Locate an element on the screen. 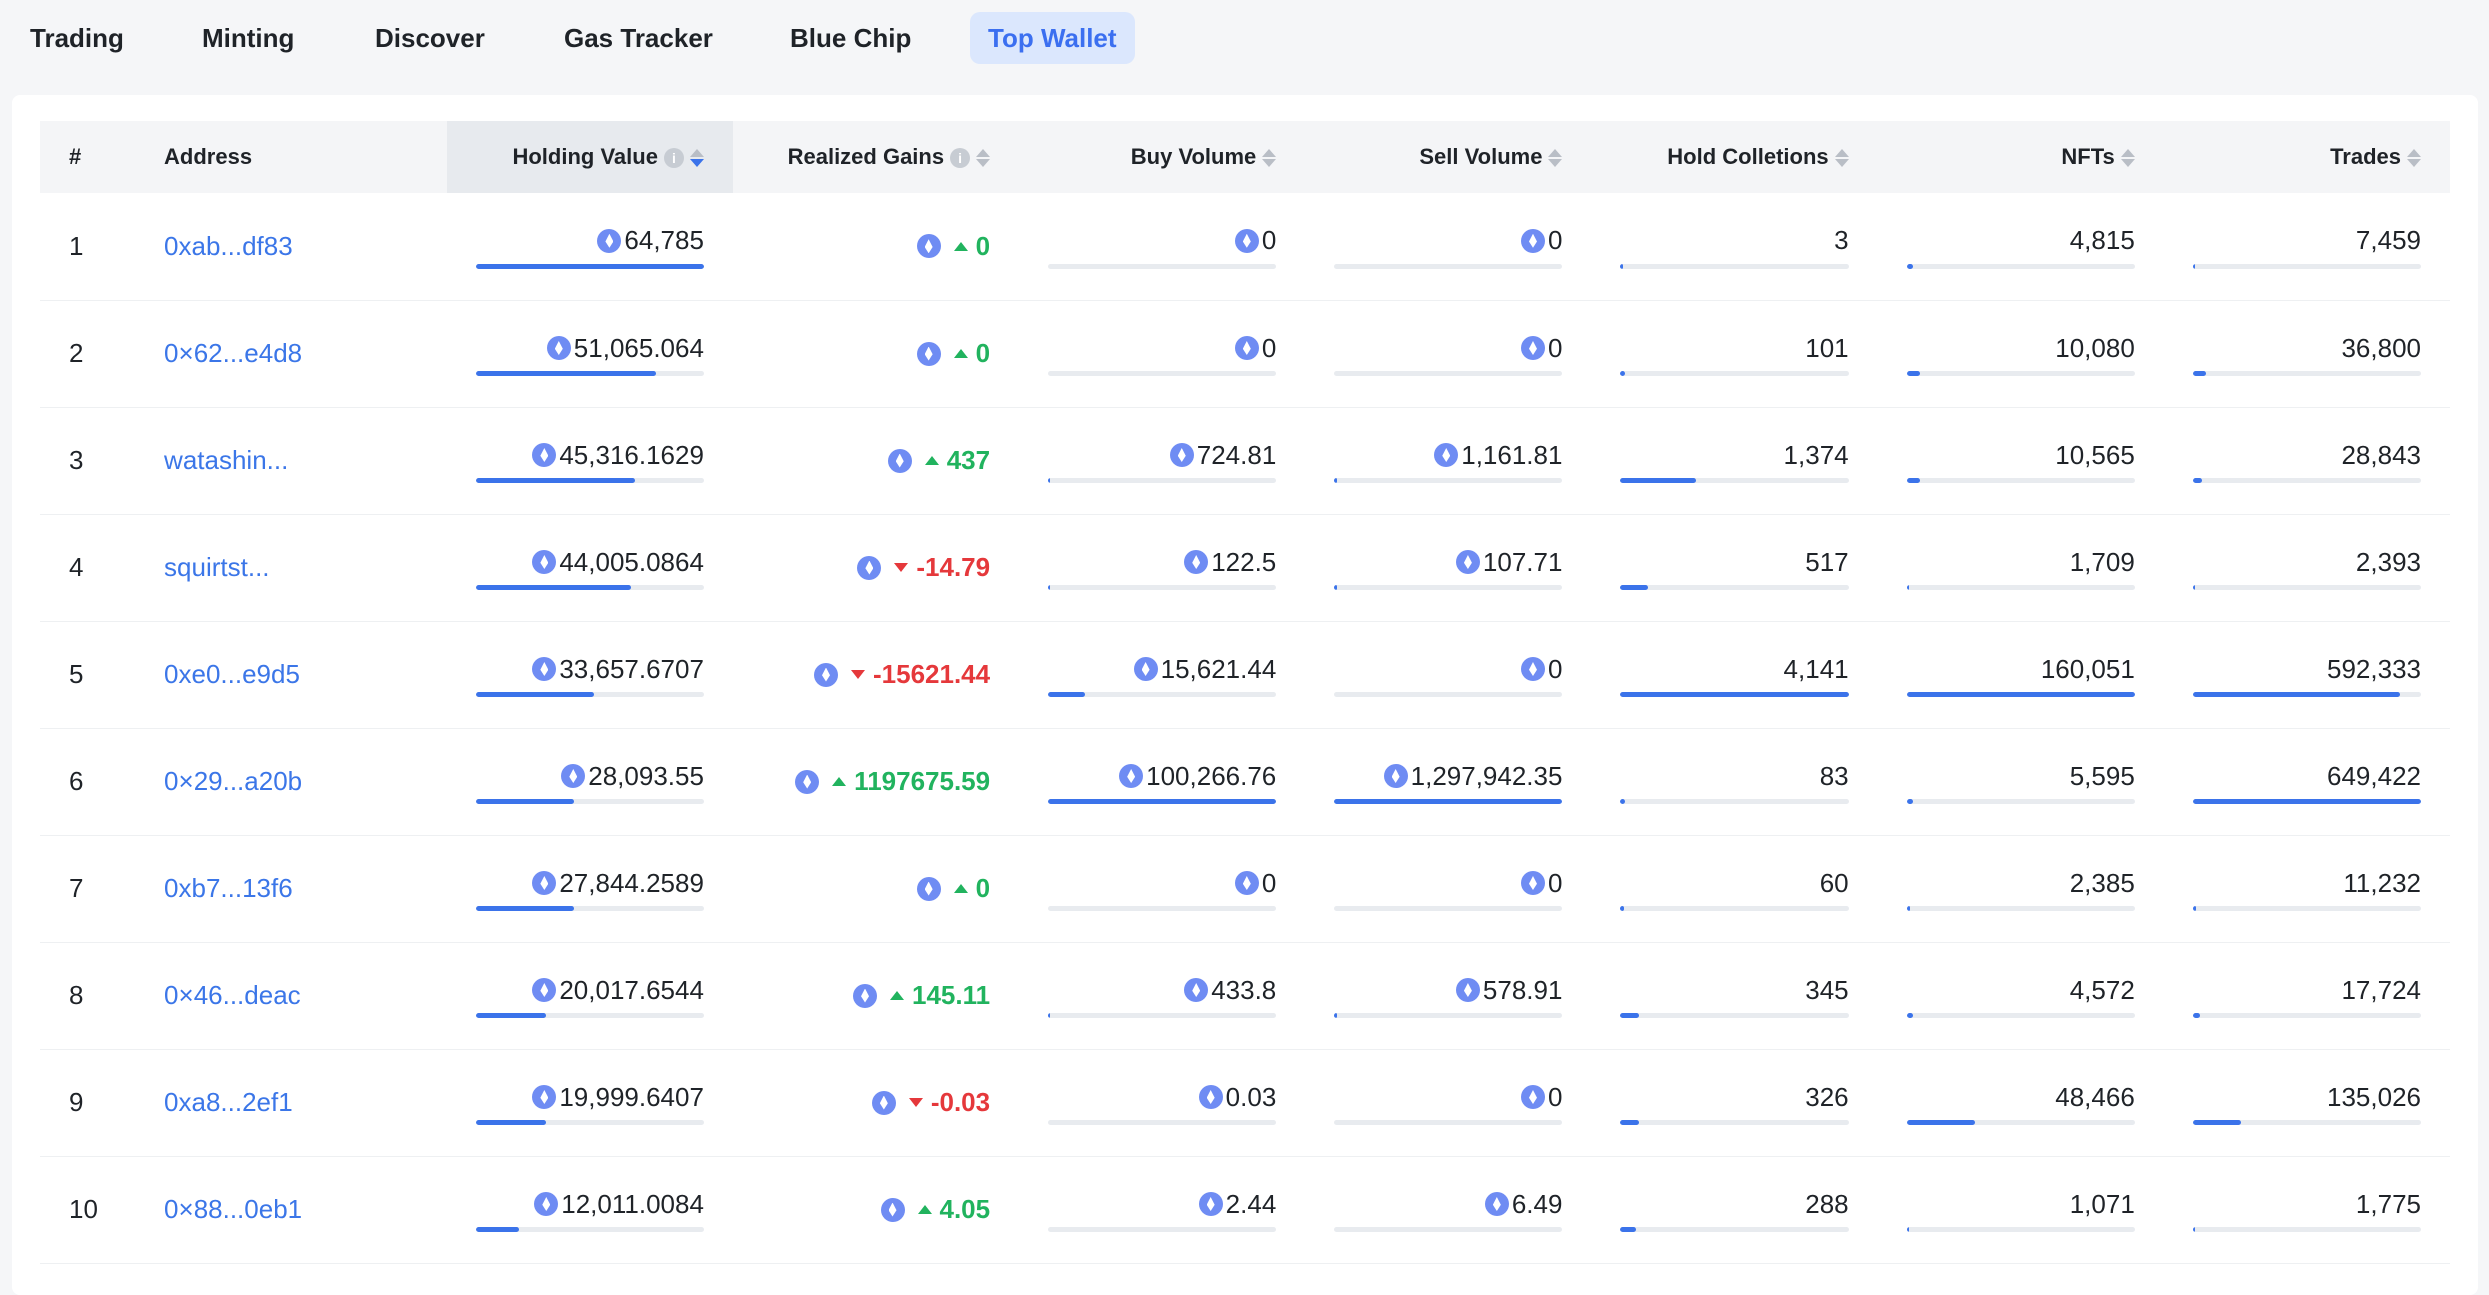 Image resolution: width=2489 pixels, height=1295 pixels. hold-collections-value: 326 is located at coordinates (1827, 1096).